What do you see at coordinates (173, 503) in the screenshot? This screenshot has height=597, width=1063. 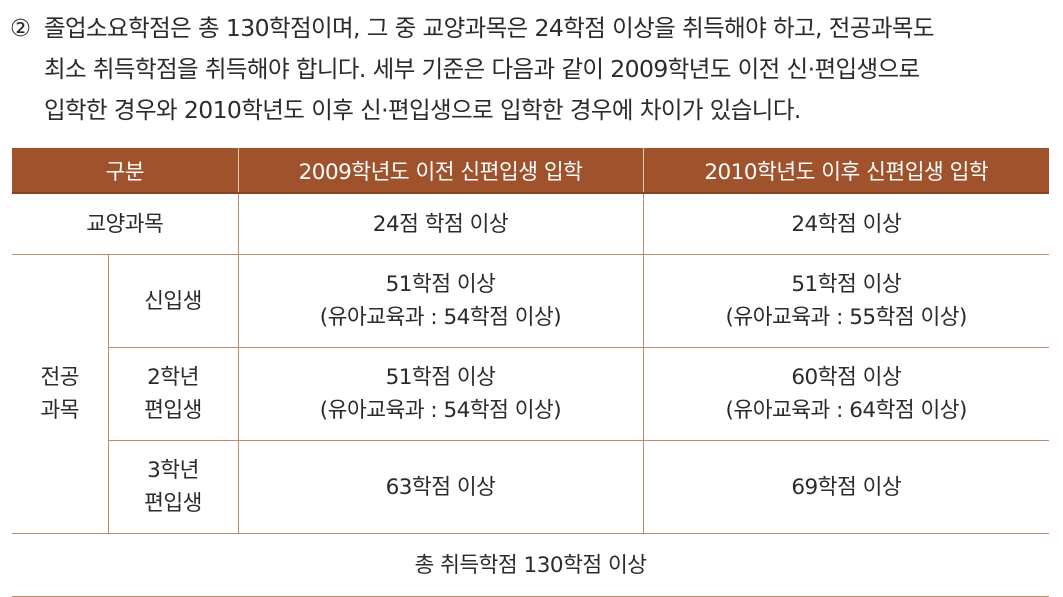 I see `transfer3-label-line-2: 편입생` at bounding box center [173, 503].